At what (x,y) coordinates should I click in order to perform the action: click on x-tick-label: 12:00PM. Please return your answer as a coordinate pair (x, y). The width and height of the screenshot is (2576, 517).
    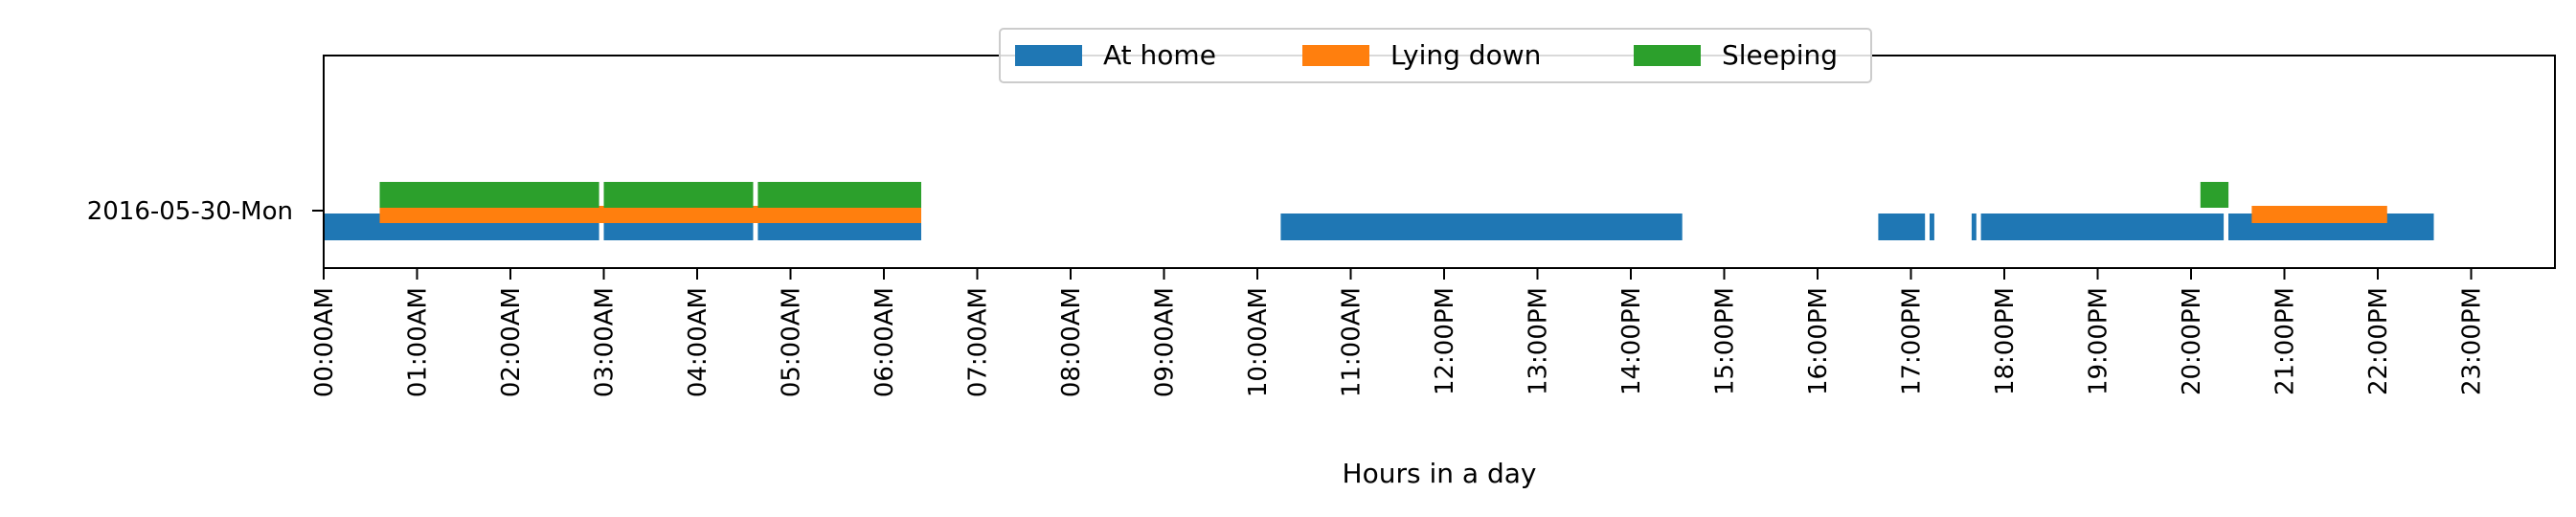
    Looking at the image, I should click on (1445, 341).